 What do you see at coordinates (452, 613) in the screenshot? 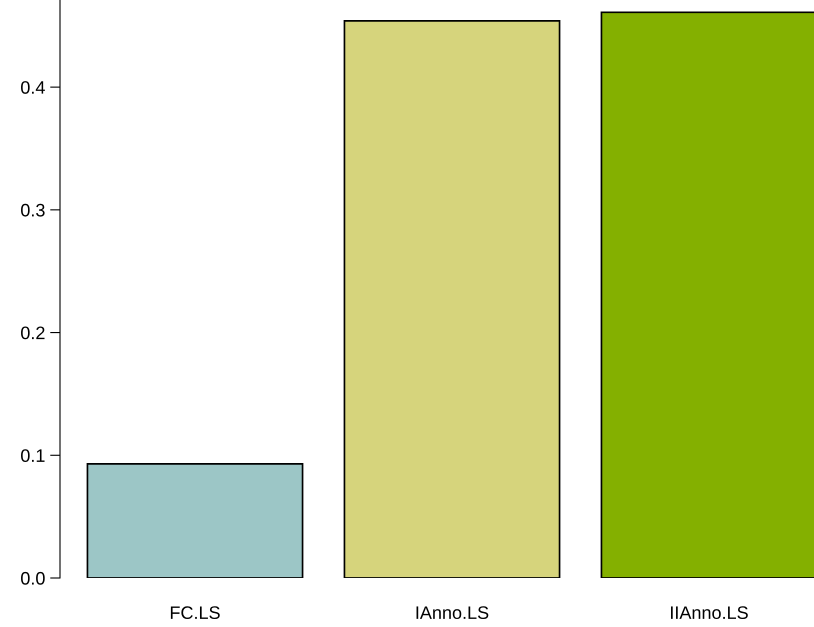
I see `x-tick-label: IAnno.LS` at bounding box center [452, 613].